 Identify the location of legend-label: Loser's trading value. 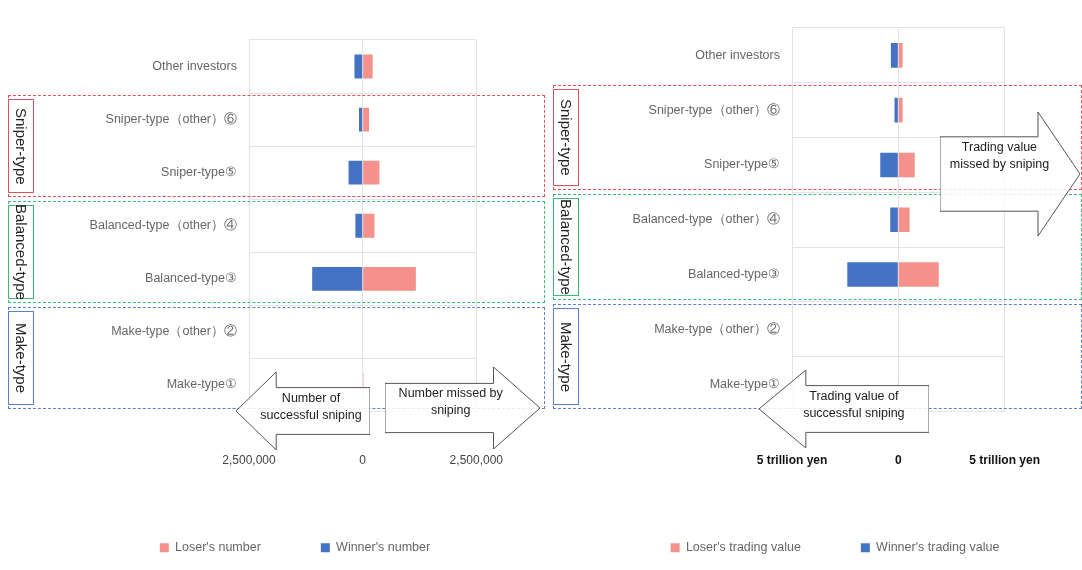
(743, 547).